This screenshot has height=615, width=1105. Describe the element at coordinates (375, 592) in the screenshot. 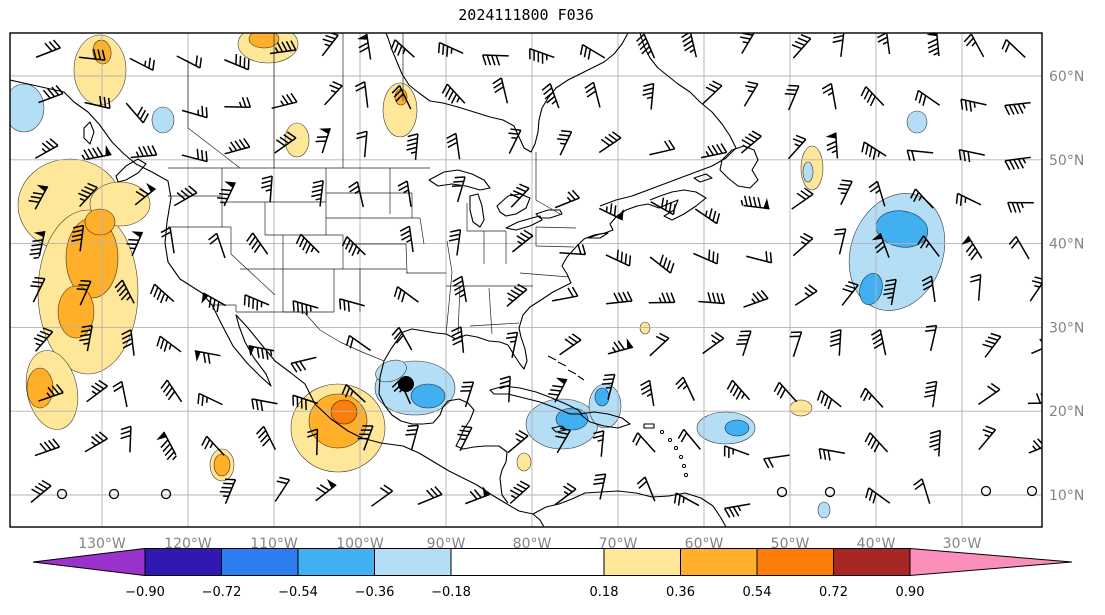

I see `colorbar-tick-label: −0.36` at that location.